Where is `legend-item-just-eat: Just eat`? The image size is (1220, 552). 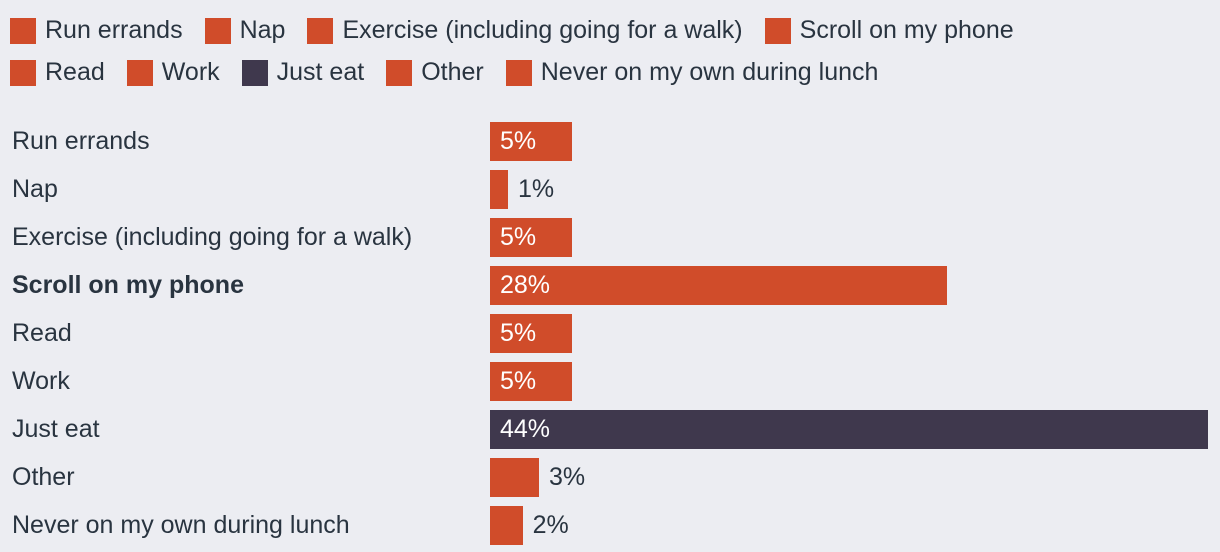 legend-item-just-eat: Just eat is located at coordinates (303, 72).